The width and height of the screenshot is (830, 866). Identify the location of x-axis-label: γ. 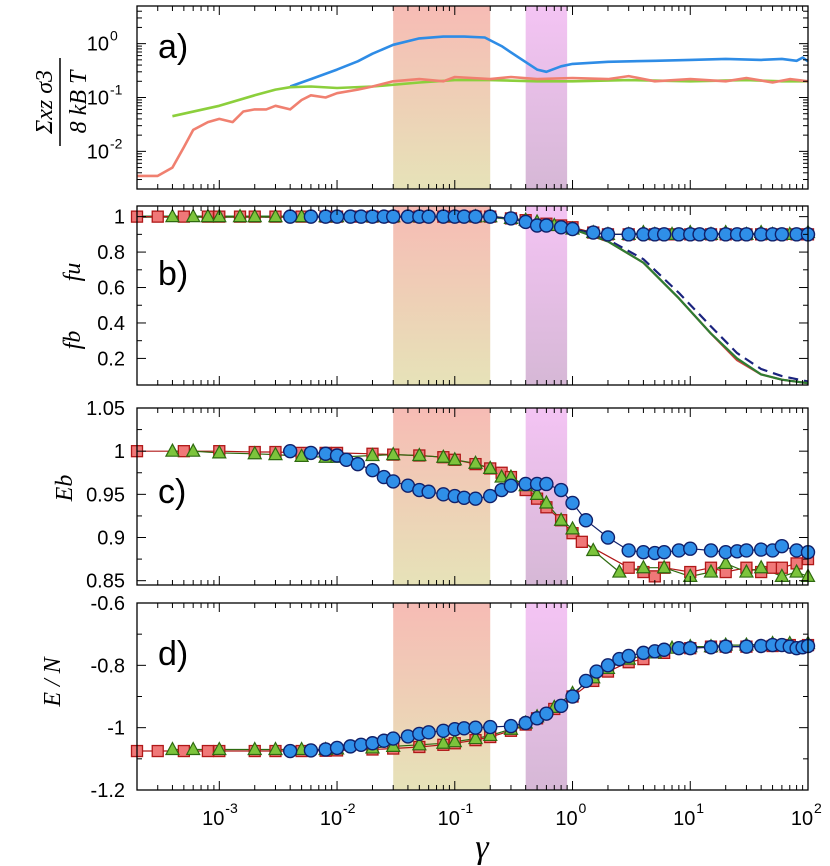
(482, 847).